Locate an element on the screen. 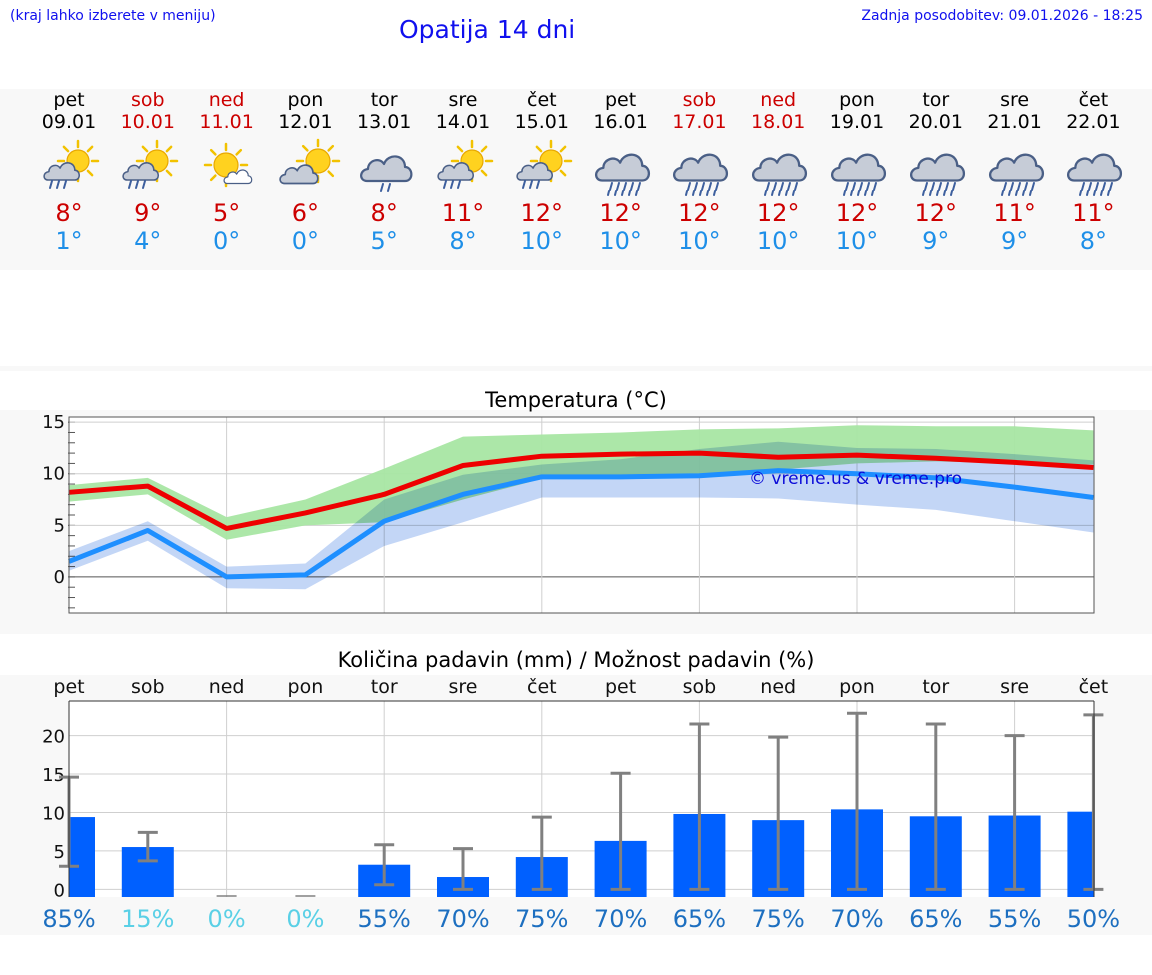 The image size is (1152, 975). day-column: ned 18.01 12° 10° is located at coordinates (778, 172).